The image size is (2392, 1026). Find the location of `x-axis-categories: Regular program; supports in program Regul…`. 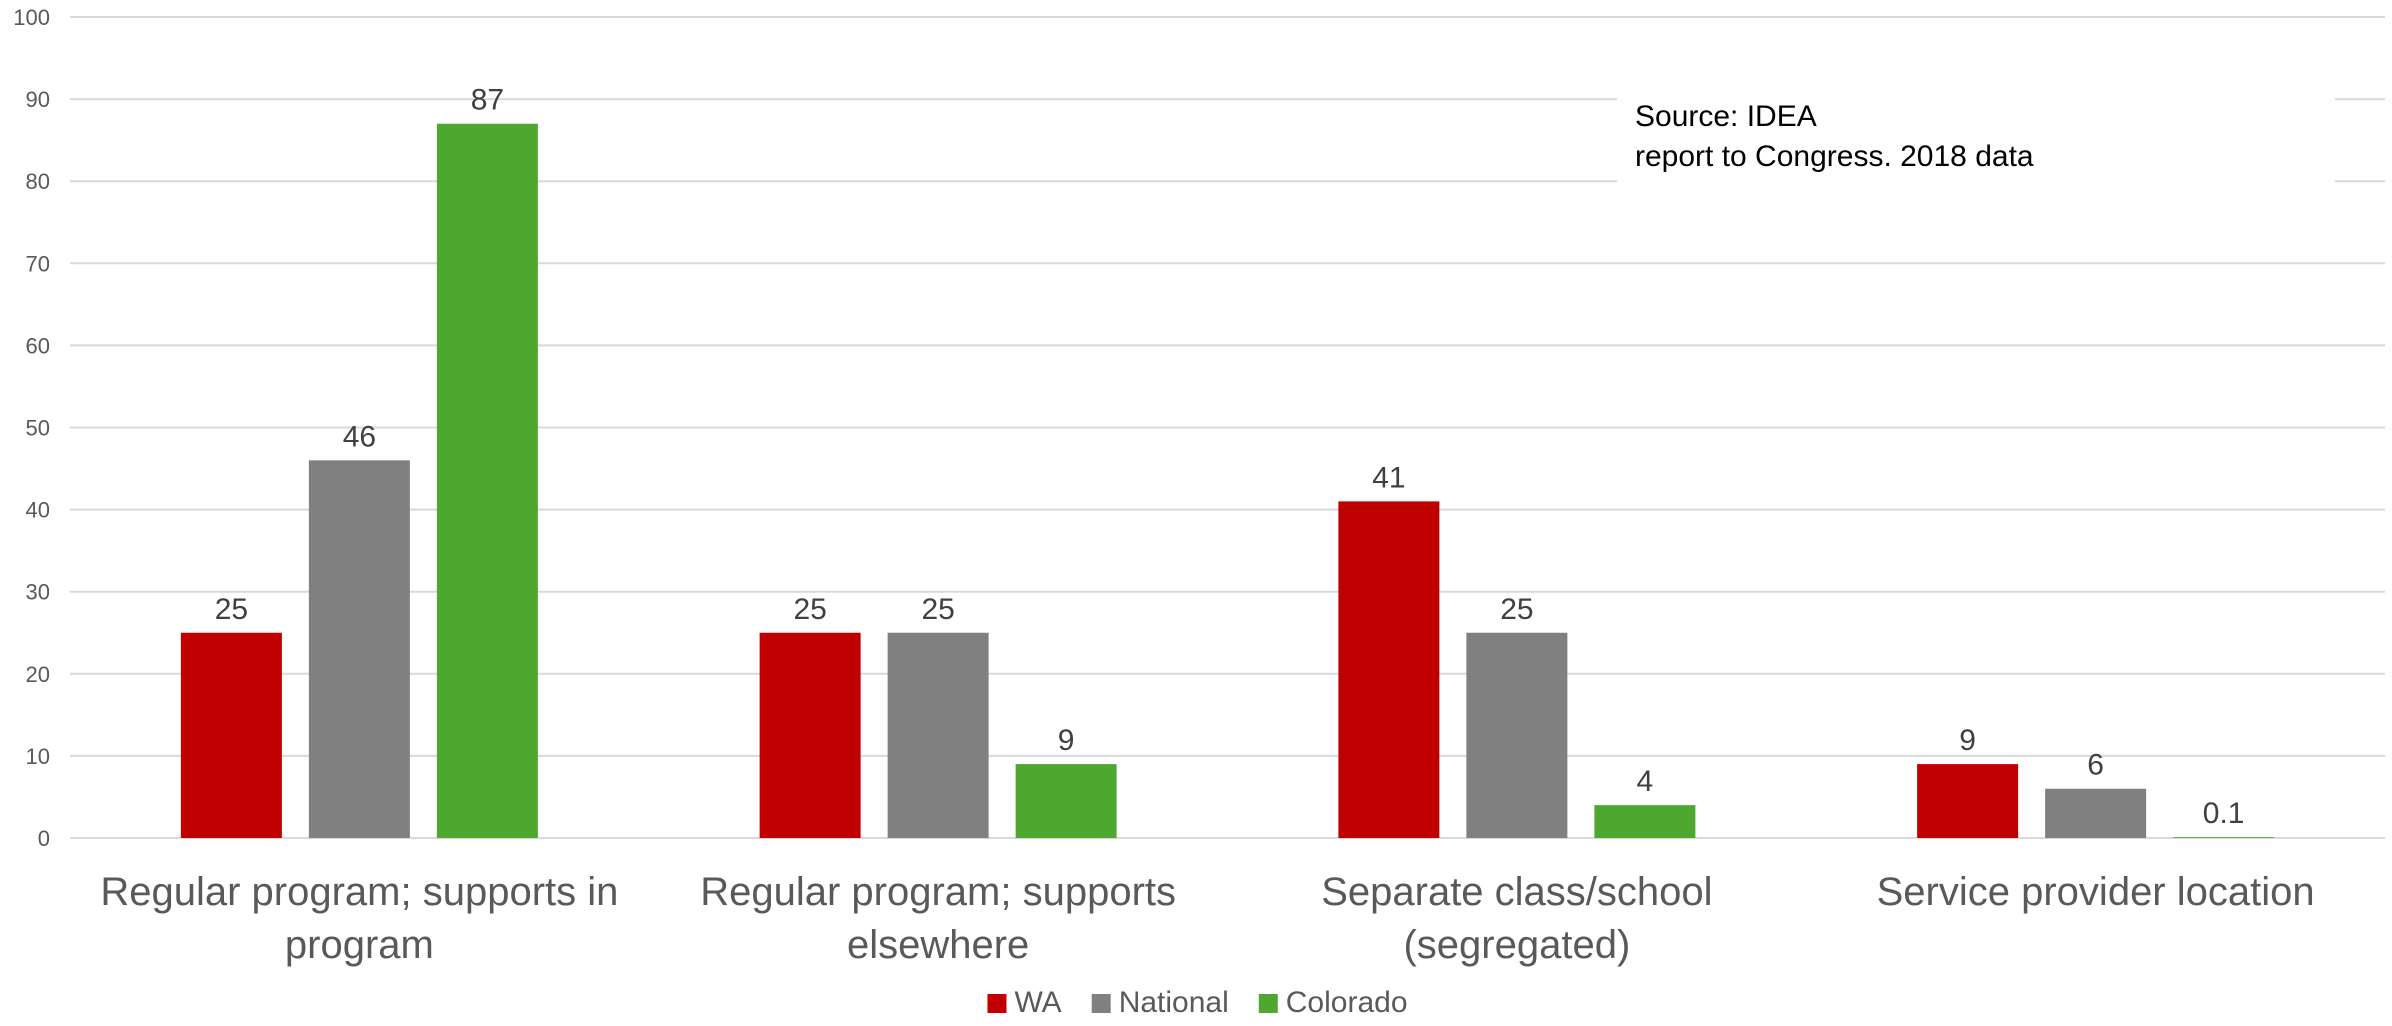

x-axis-categories: Regular program; supports in program Regul… is located at coordinates (1207, 918).